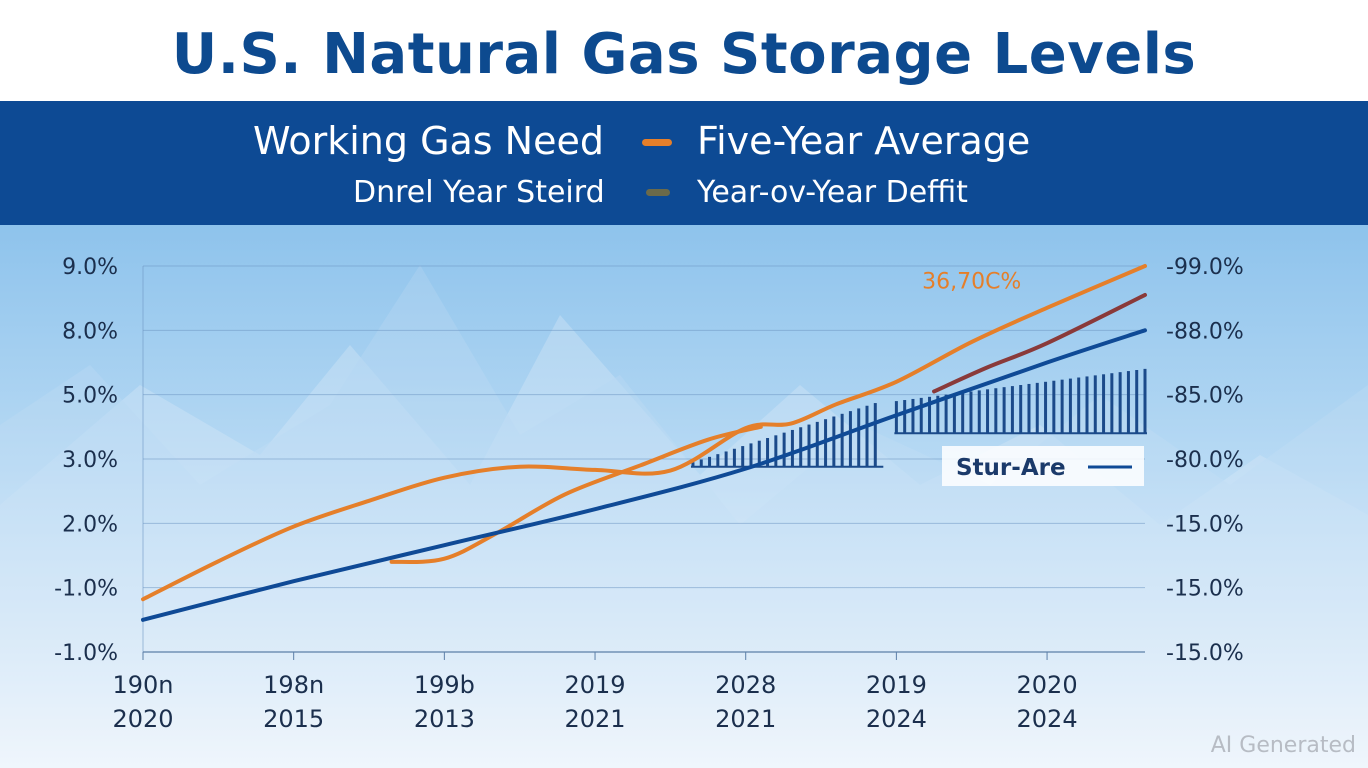 The height and width of the screenshot is (768, 1368). What do you see at coordinates (293, 685) in the screenshot?
I see `x-tick-label: 198n` at bounding box center [293, 685].